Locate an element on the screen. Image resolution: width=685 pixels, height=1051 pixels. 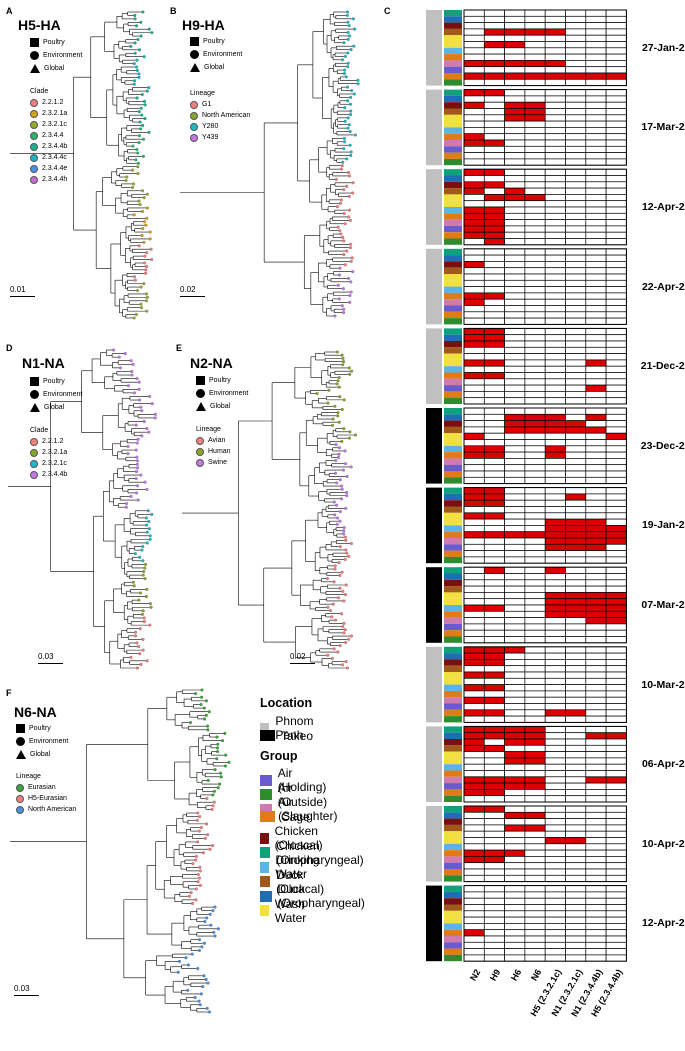
legend-item: 2.3.4.4h is located at coordinates (48, 180).